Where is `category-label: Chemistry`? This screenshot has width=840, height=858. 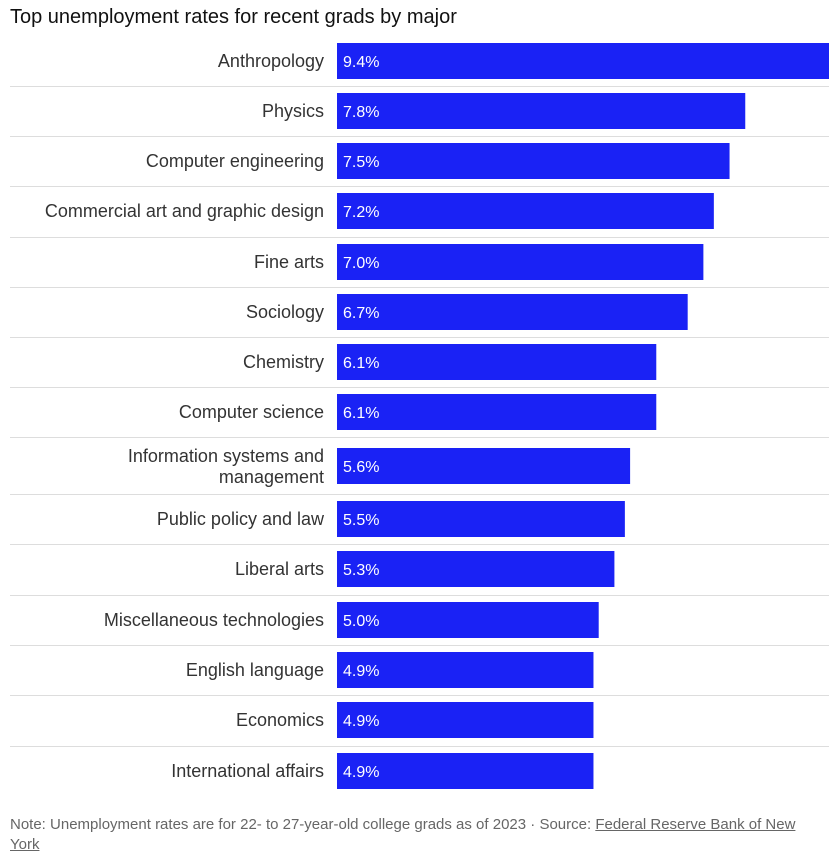 category-label: Chemistry is located at coordinates (283, 362).